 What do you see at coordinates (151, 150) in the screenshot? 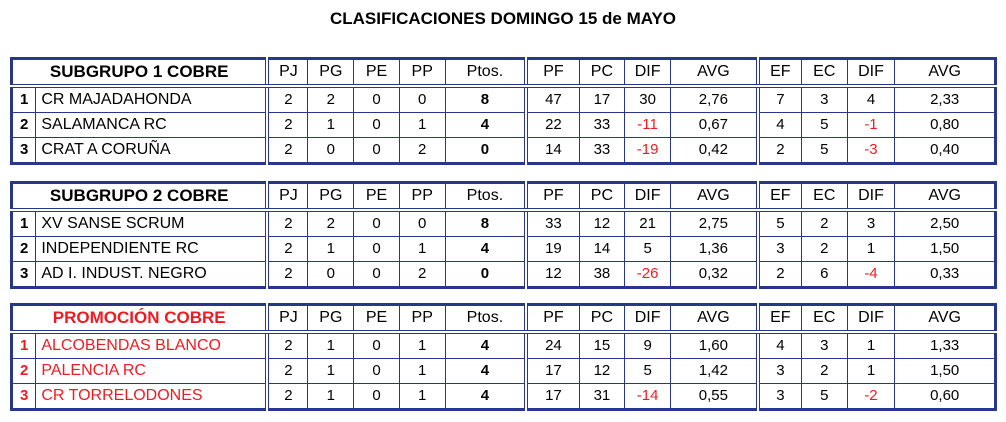
I see `team-name: CRAT A CORUÑA` at bounding box center [151, 150].